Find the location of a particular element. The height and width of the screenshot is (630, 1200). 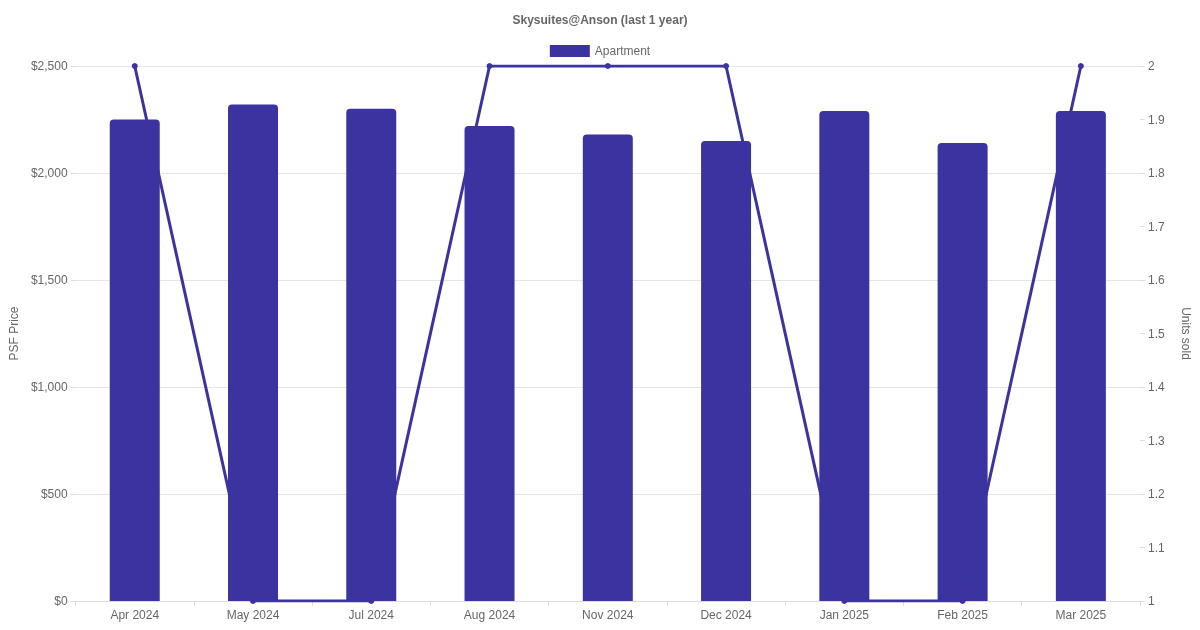

y-tick-label: $1,000 is located at coordinates (49, 387).